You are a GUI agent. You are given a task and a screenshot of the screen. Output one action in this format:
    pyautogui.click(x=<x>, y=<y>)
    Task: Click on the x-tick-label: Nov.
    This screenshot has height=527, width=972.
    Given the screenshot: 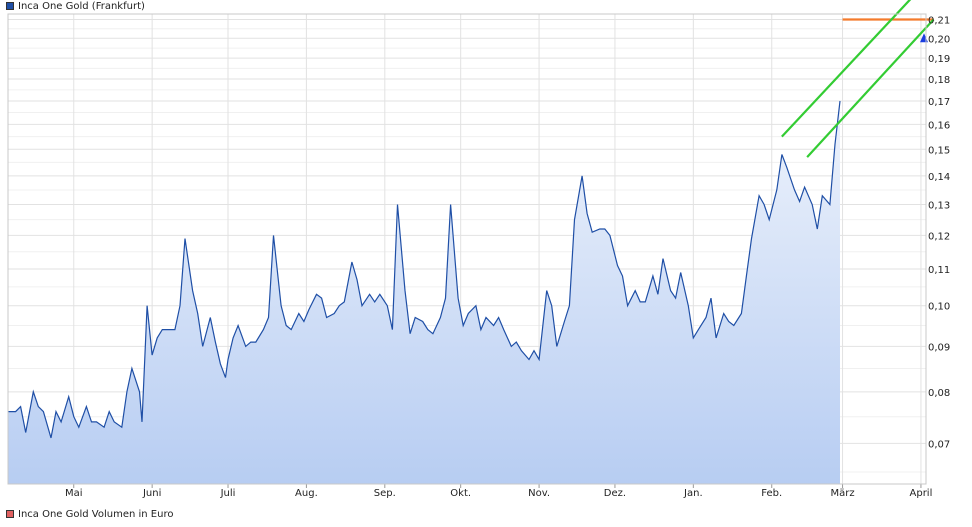 What is the action you would take?
    pyautogui.click(x=539, y=493)
    